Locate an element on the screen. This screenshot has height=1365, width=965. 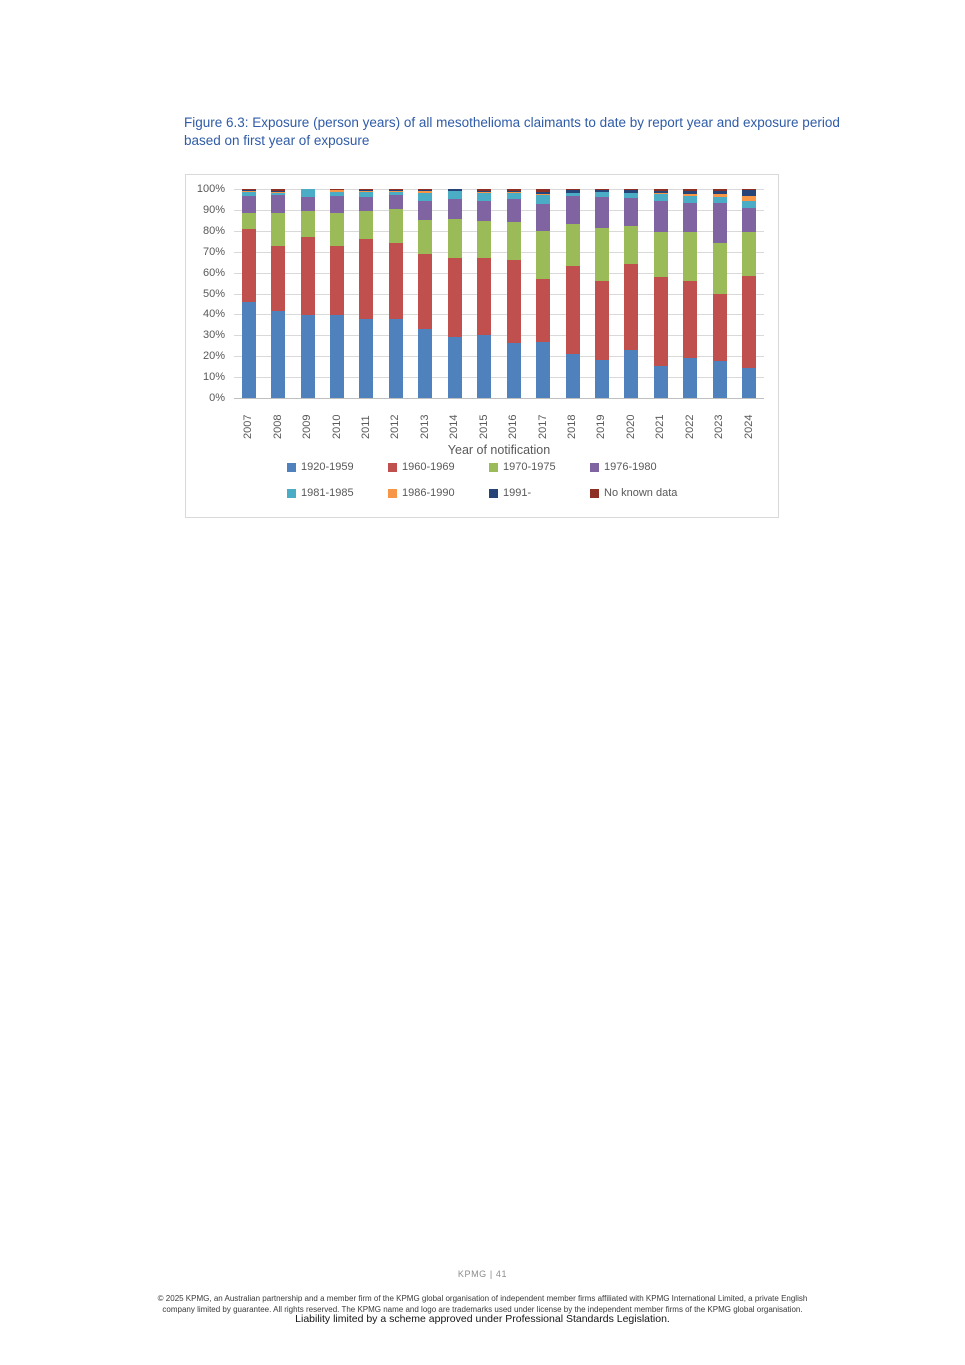
bar-stack-2021 is located at coordinates (660, 293).